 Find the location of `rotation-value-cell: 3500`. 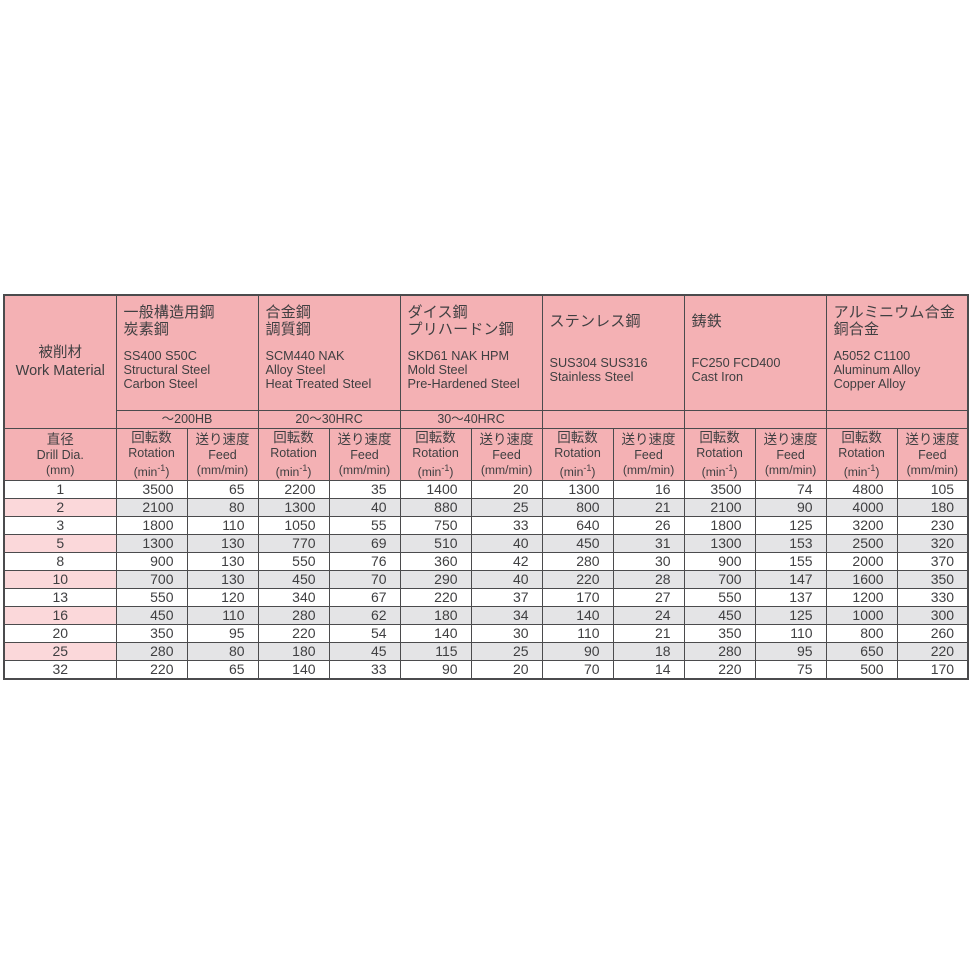

rotation-value-cell: 3500 is located at coordinates (719, 490).